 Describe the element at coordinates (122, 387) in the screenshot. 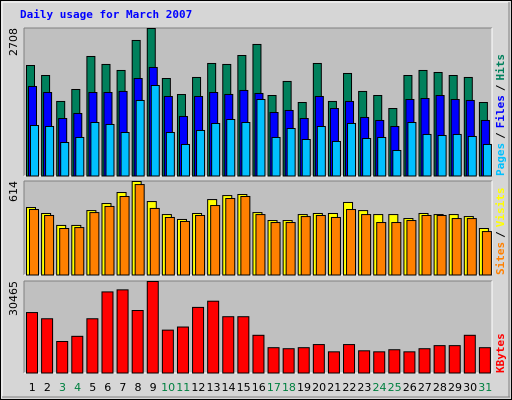

I see `x-tick-label: 7` at that location.